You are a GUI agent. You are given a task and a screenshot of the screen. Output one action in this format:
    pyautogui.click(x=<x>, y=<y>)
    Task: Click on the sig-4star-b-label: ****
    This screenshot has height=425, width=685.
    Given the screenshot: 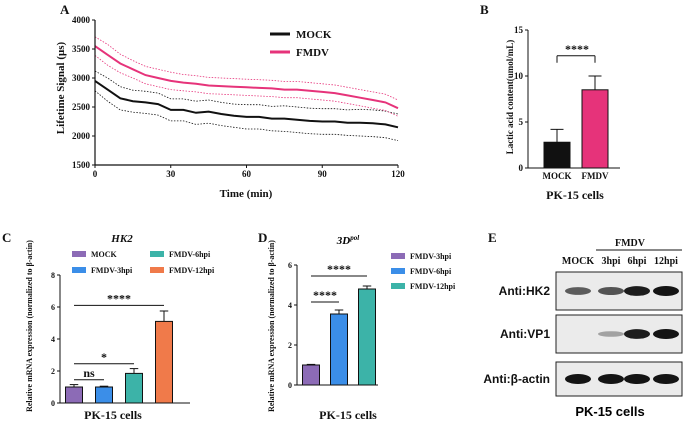 What is the action you would take?
    pyautogui.click(x=339, y=269)
    